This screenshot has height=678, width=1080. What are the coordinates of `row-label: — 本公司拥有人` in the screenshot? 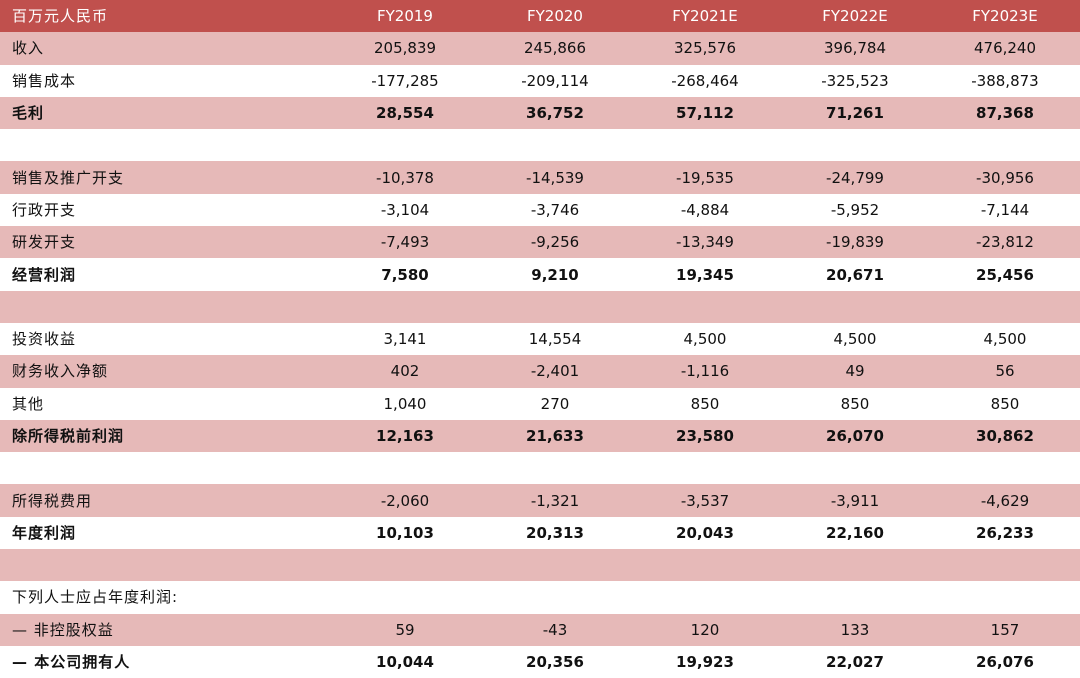 It's located at (165, 661).